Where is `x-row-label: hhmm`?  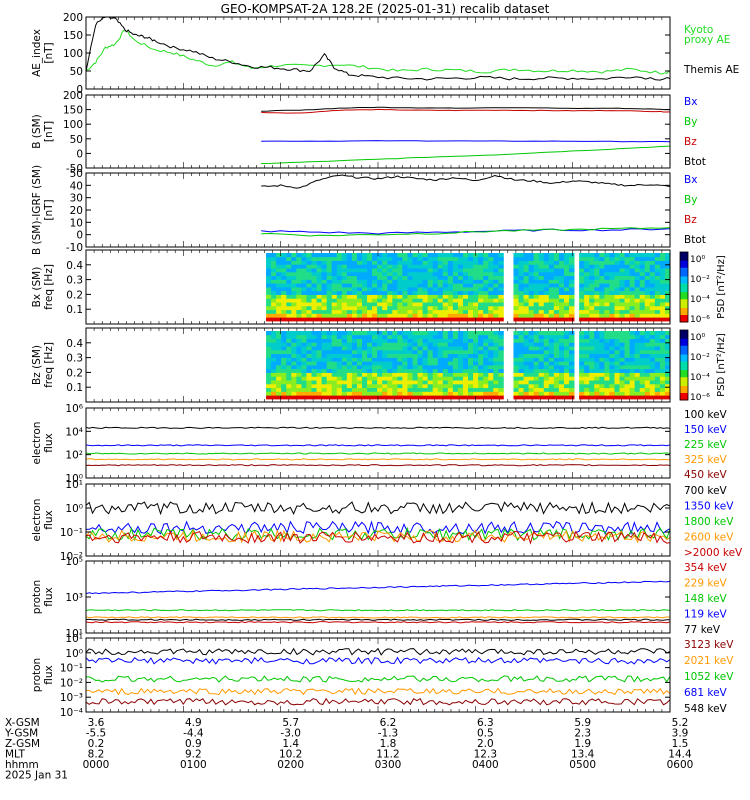
x-row-label: hhmm is located at coordinates (22, 765).